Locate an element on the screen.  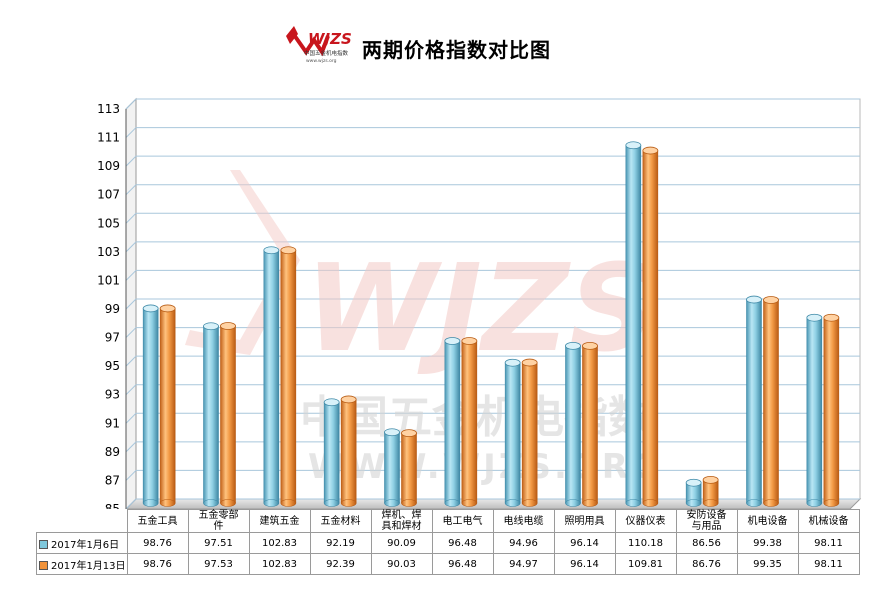
series-legend-label: 2017年1月6日 is located at coordinates (82, 543).